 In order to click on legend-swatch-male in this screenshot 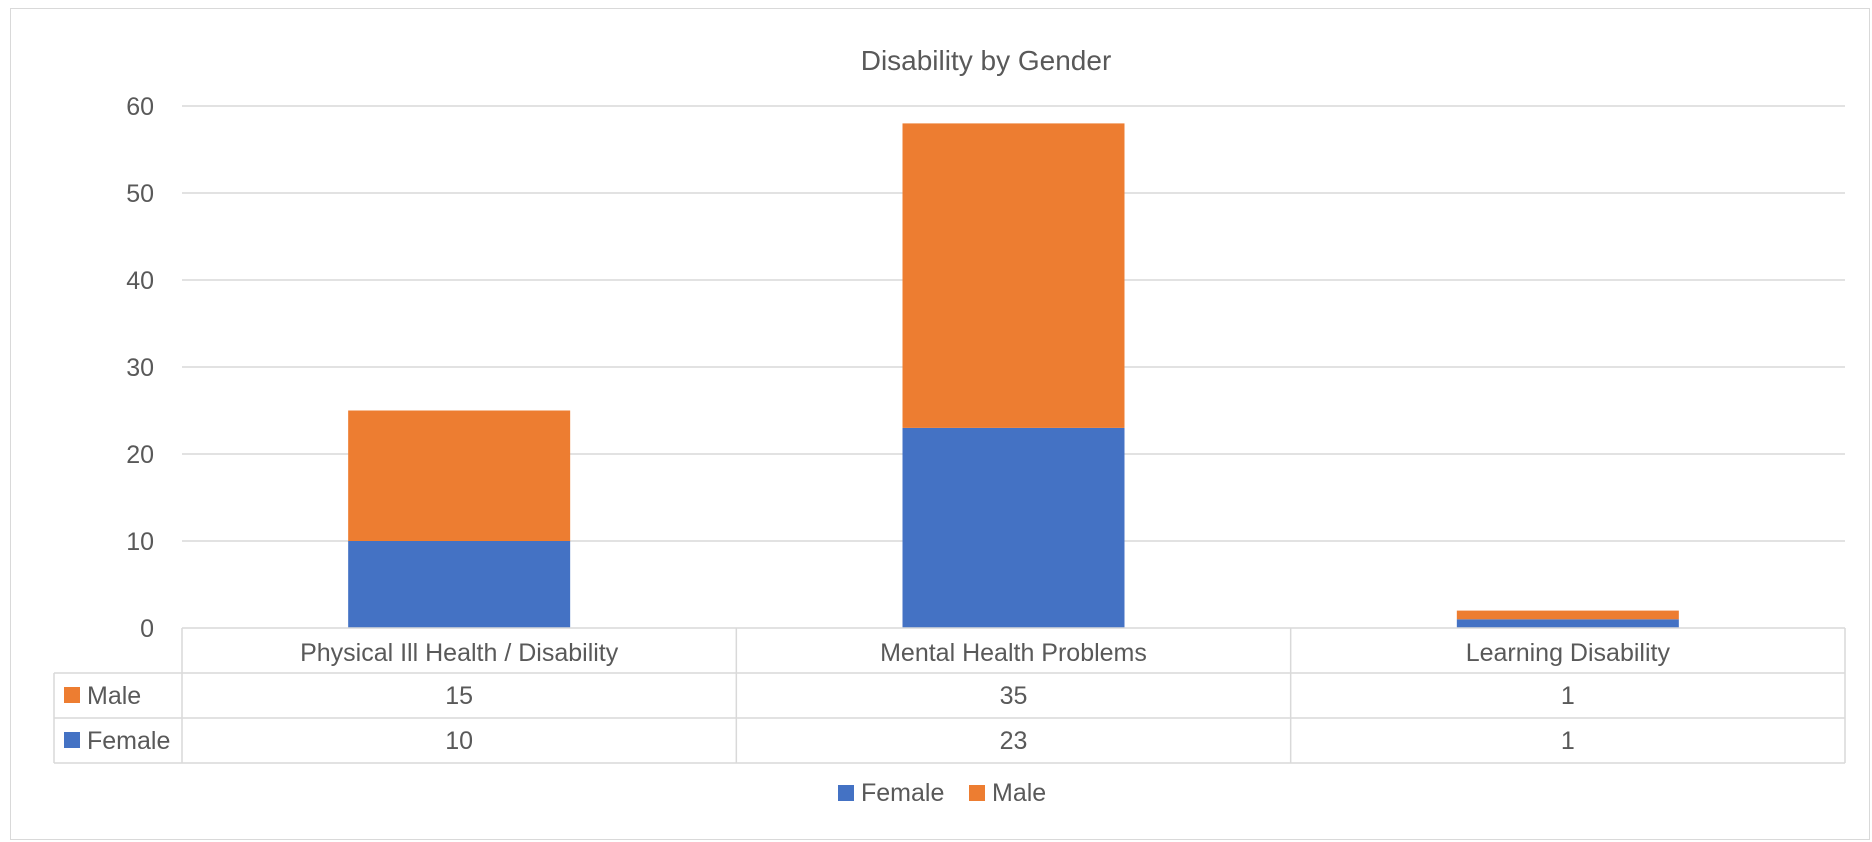, I will do `click(977, 793)`.